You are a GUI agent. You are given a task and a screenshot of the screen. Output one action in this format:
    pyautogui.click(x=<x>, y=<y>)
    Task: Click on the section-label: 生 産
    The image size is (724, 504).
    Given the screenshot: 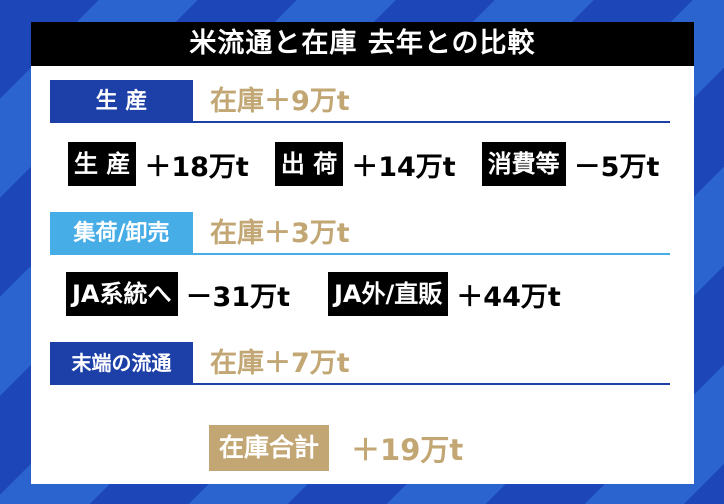 What is the action you would take?
    pyautogui.click(x=121, y=101)
    